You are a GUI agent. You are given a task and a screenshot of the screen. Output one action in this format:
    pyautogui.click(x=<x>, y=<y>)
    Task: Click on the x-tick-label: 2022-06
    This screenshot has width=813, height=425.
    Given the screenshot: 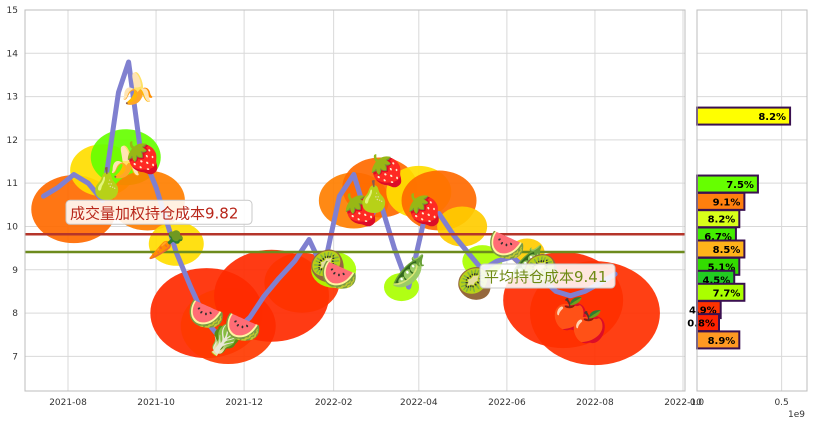 What is the action you would take?
    pyautogui.click(x=507, y=403)
    